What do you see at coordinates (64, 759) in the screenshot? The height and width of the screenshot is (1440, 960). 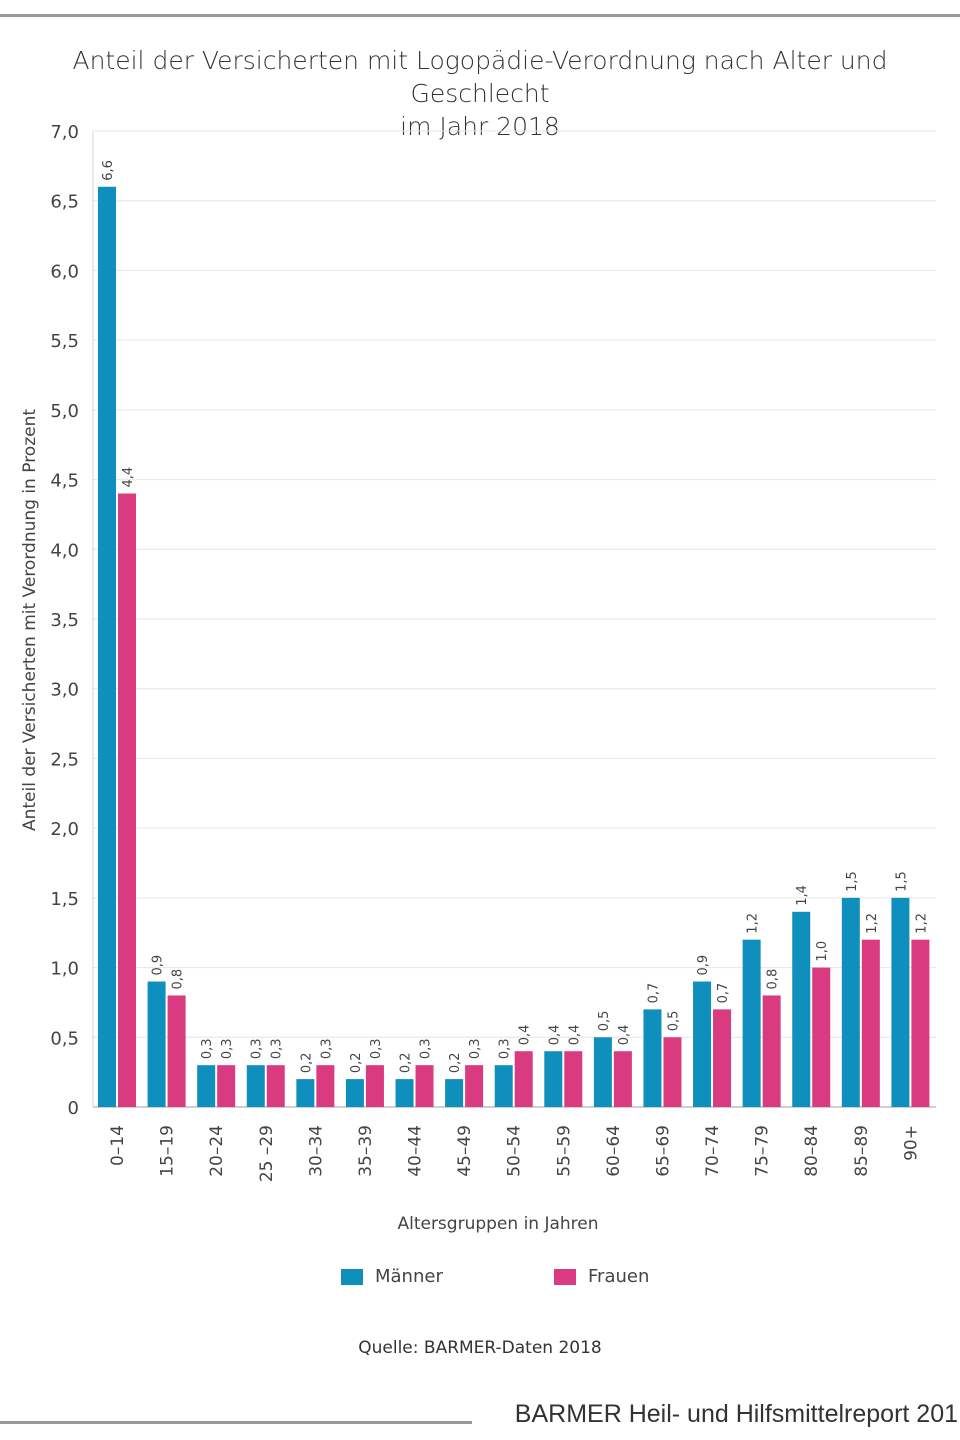 I see `y-tick-label: 2,5` at bounding box center [64, 759].